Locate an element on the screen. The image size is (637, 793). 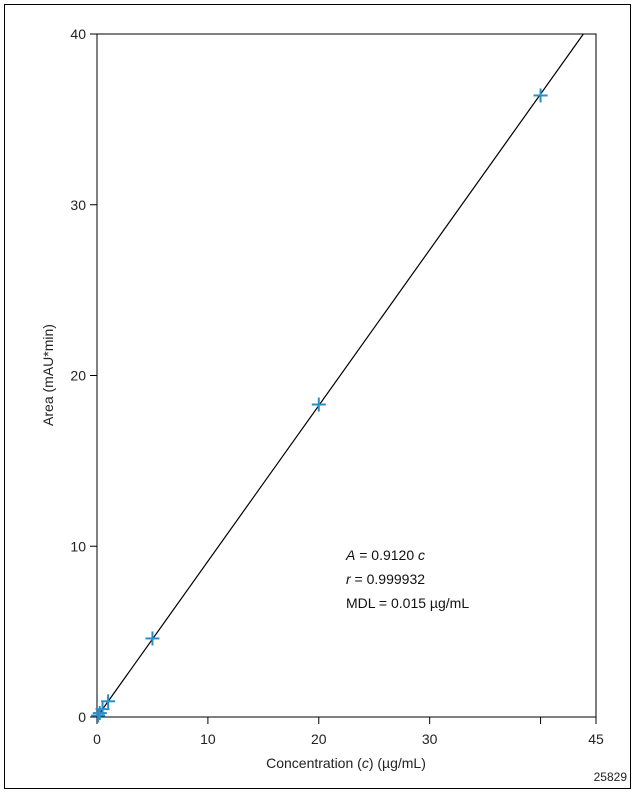
equation-c: c is located at coordinates (421, 555).